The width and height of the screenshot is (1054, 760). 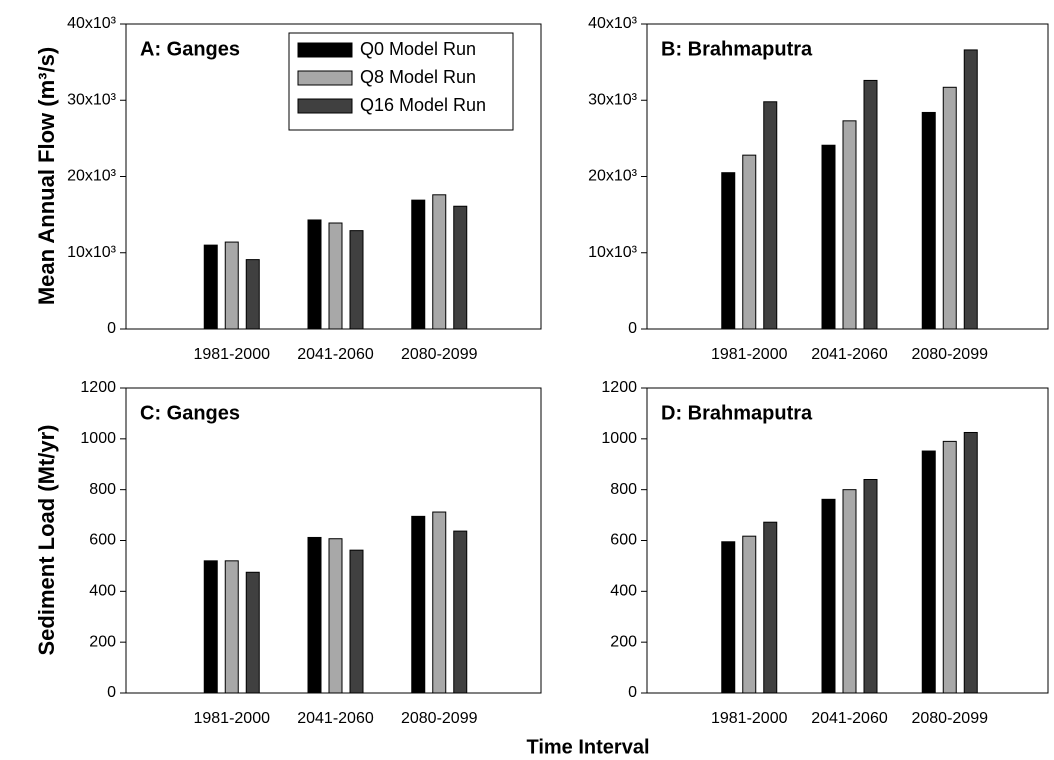 I want to click on y-axis-label: Mean Annual Flow (m³/s), so click(x=46, y=176).